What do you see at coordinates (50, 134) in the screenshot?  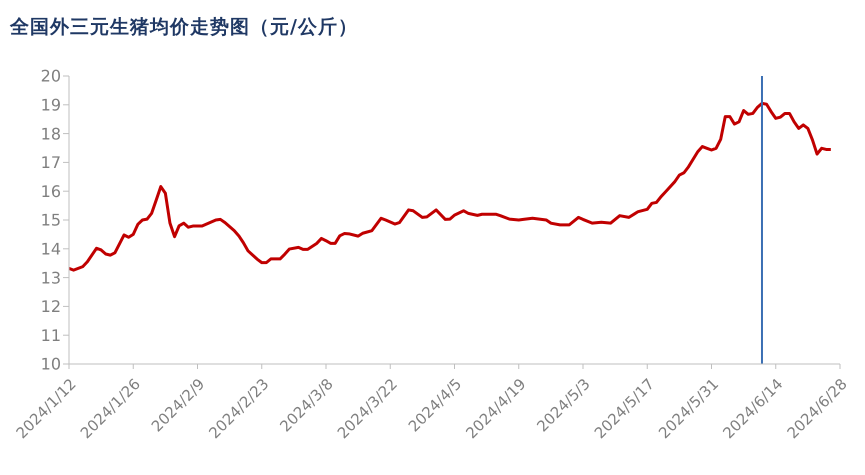 I see `y-tick-label: 18` at bounding box center [50, 134].